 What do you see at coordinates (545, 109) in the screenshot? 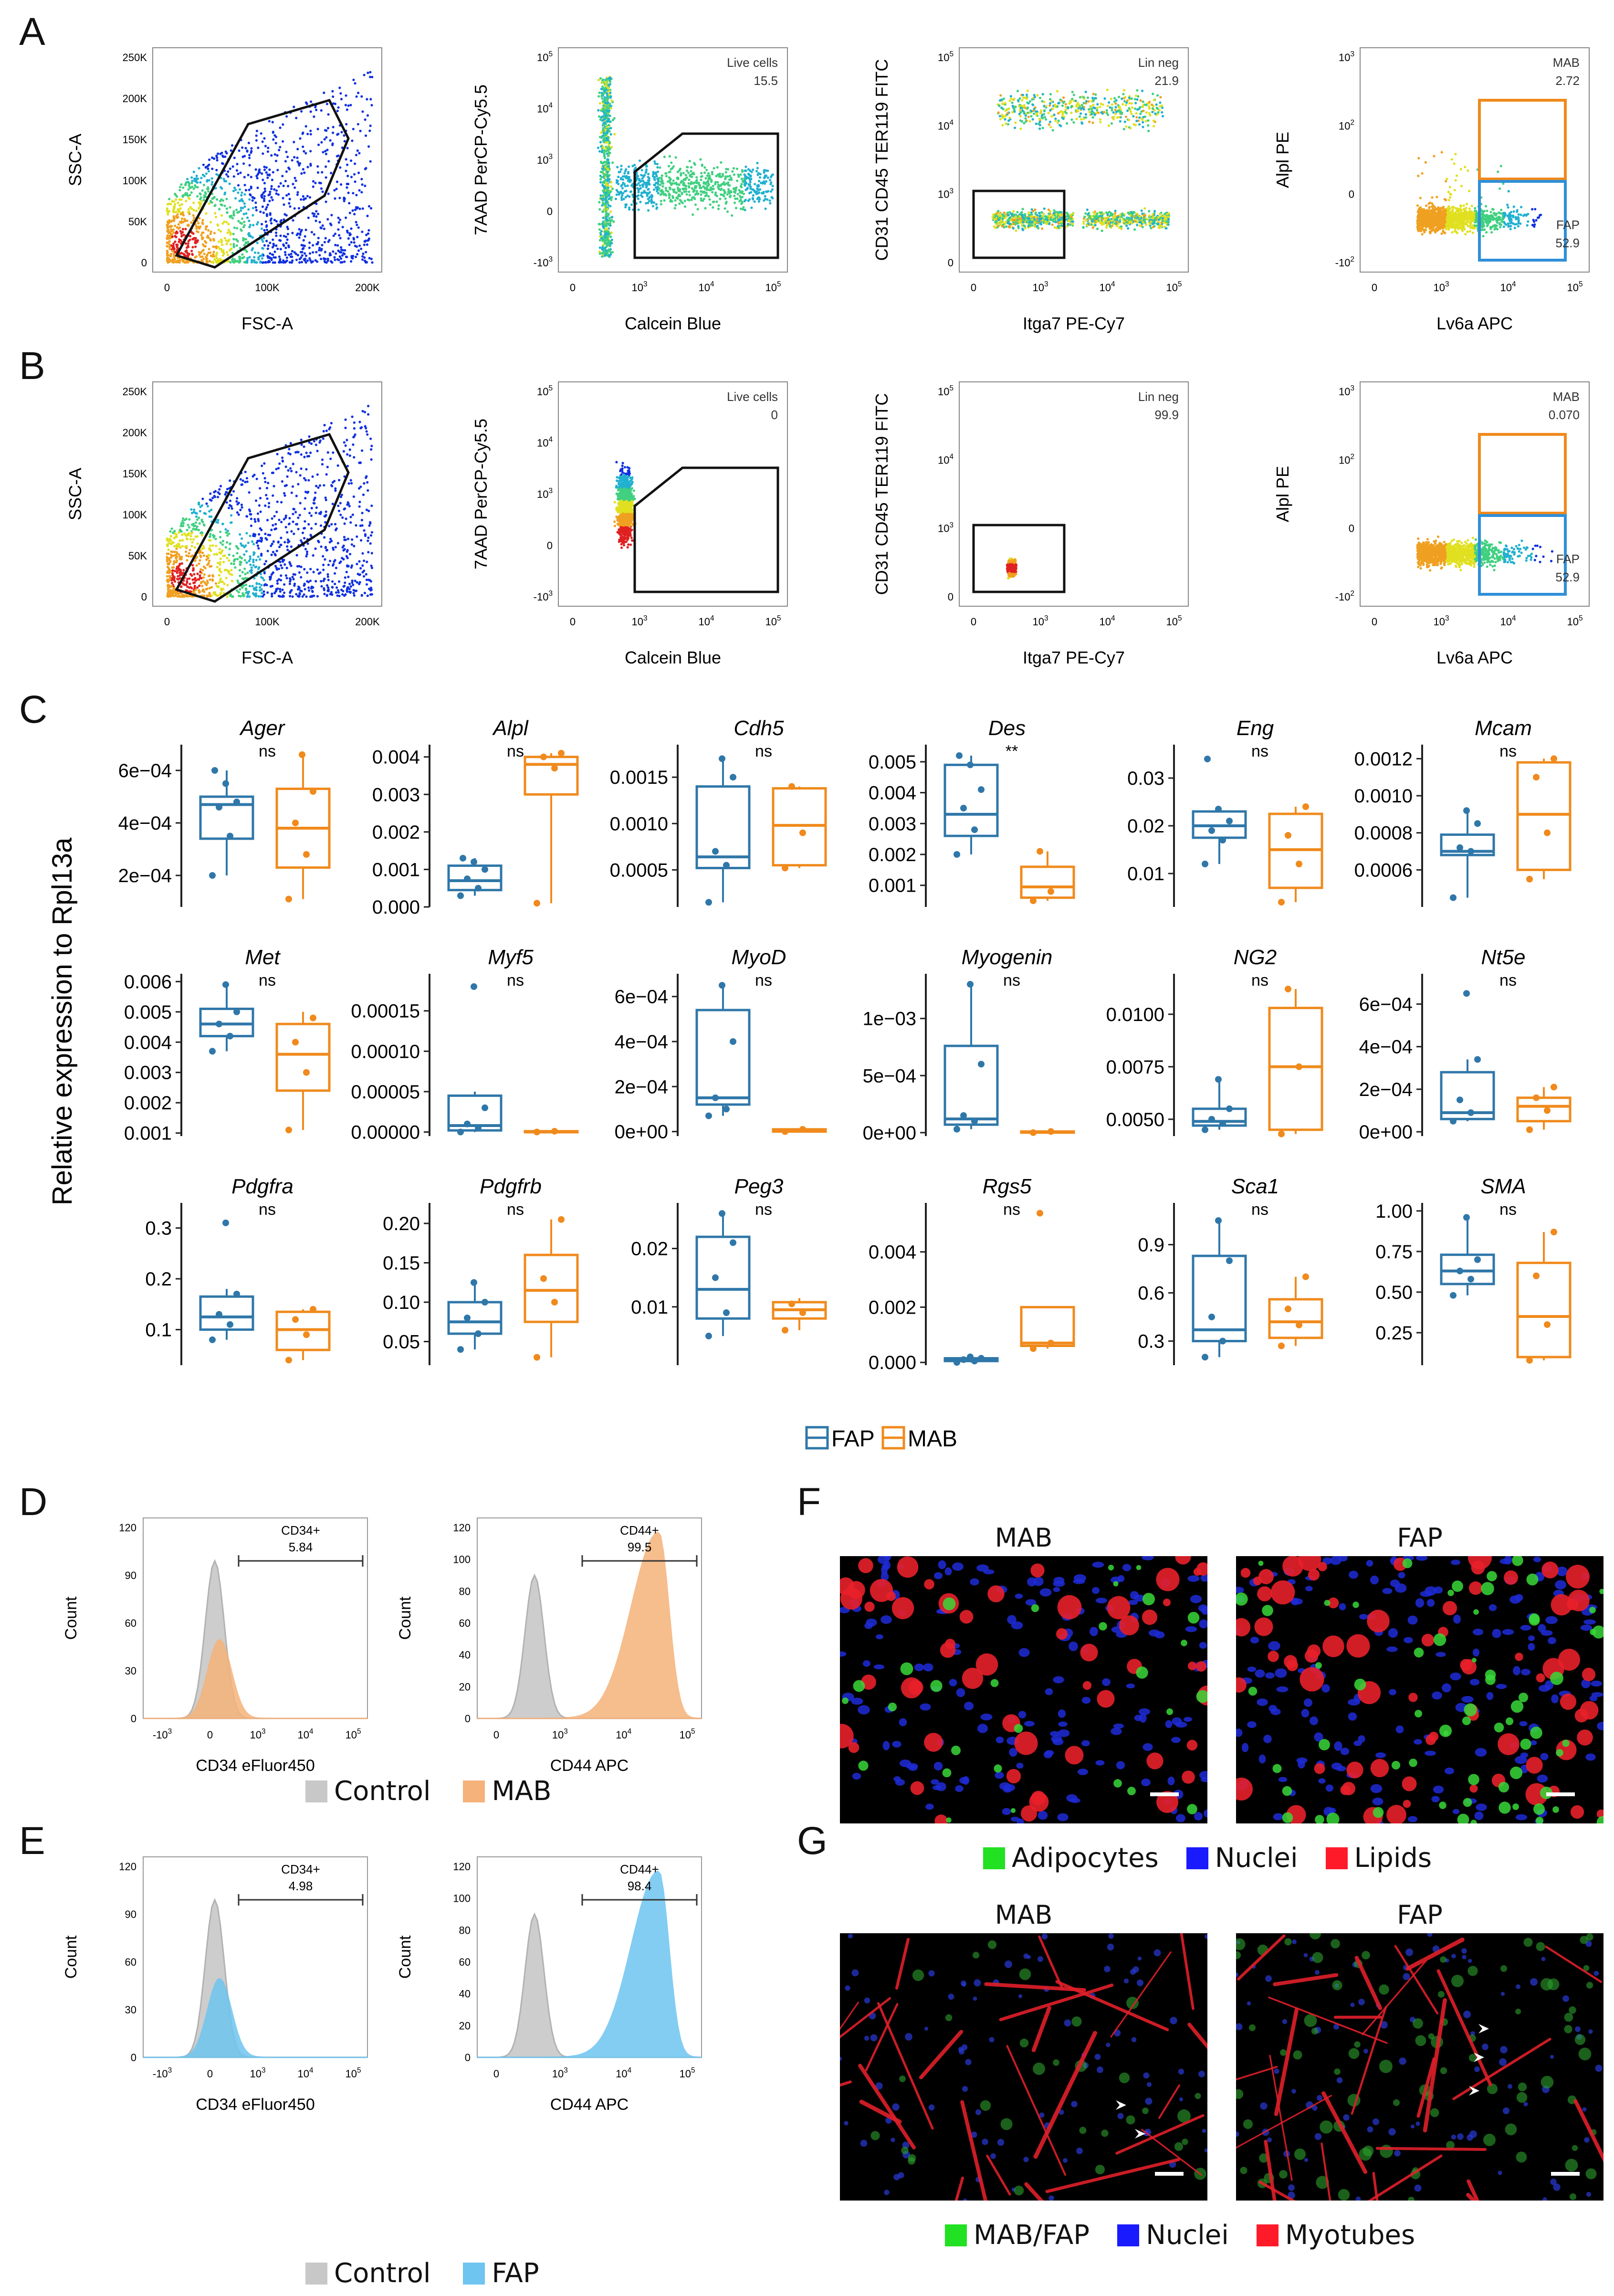
I see `y-tick-label: 104` at bounding box center [545, 109].